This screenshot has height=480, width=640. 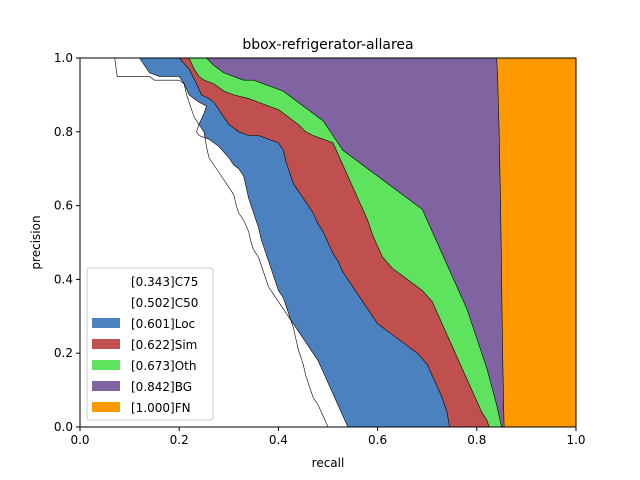 What do you see at coordinates (67, 242) in the screenshot?
I see `y-axis-ticks: 0.0 0.2 0.4 0.6 0.8 1.0` at bounding box center [67, 242].